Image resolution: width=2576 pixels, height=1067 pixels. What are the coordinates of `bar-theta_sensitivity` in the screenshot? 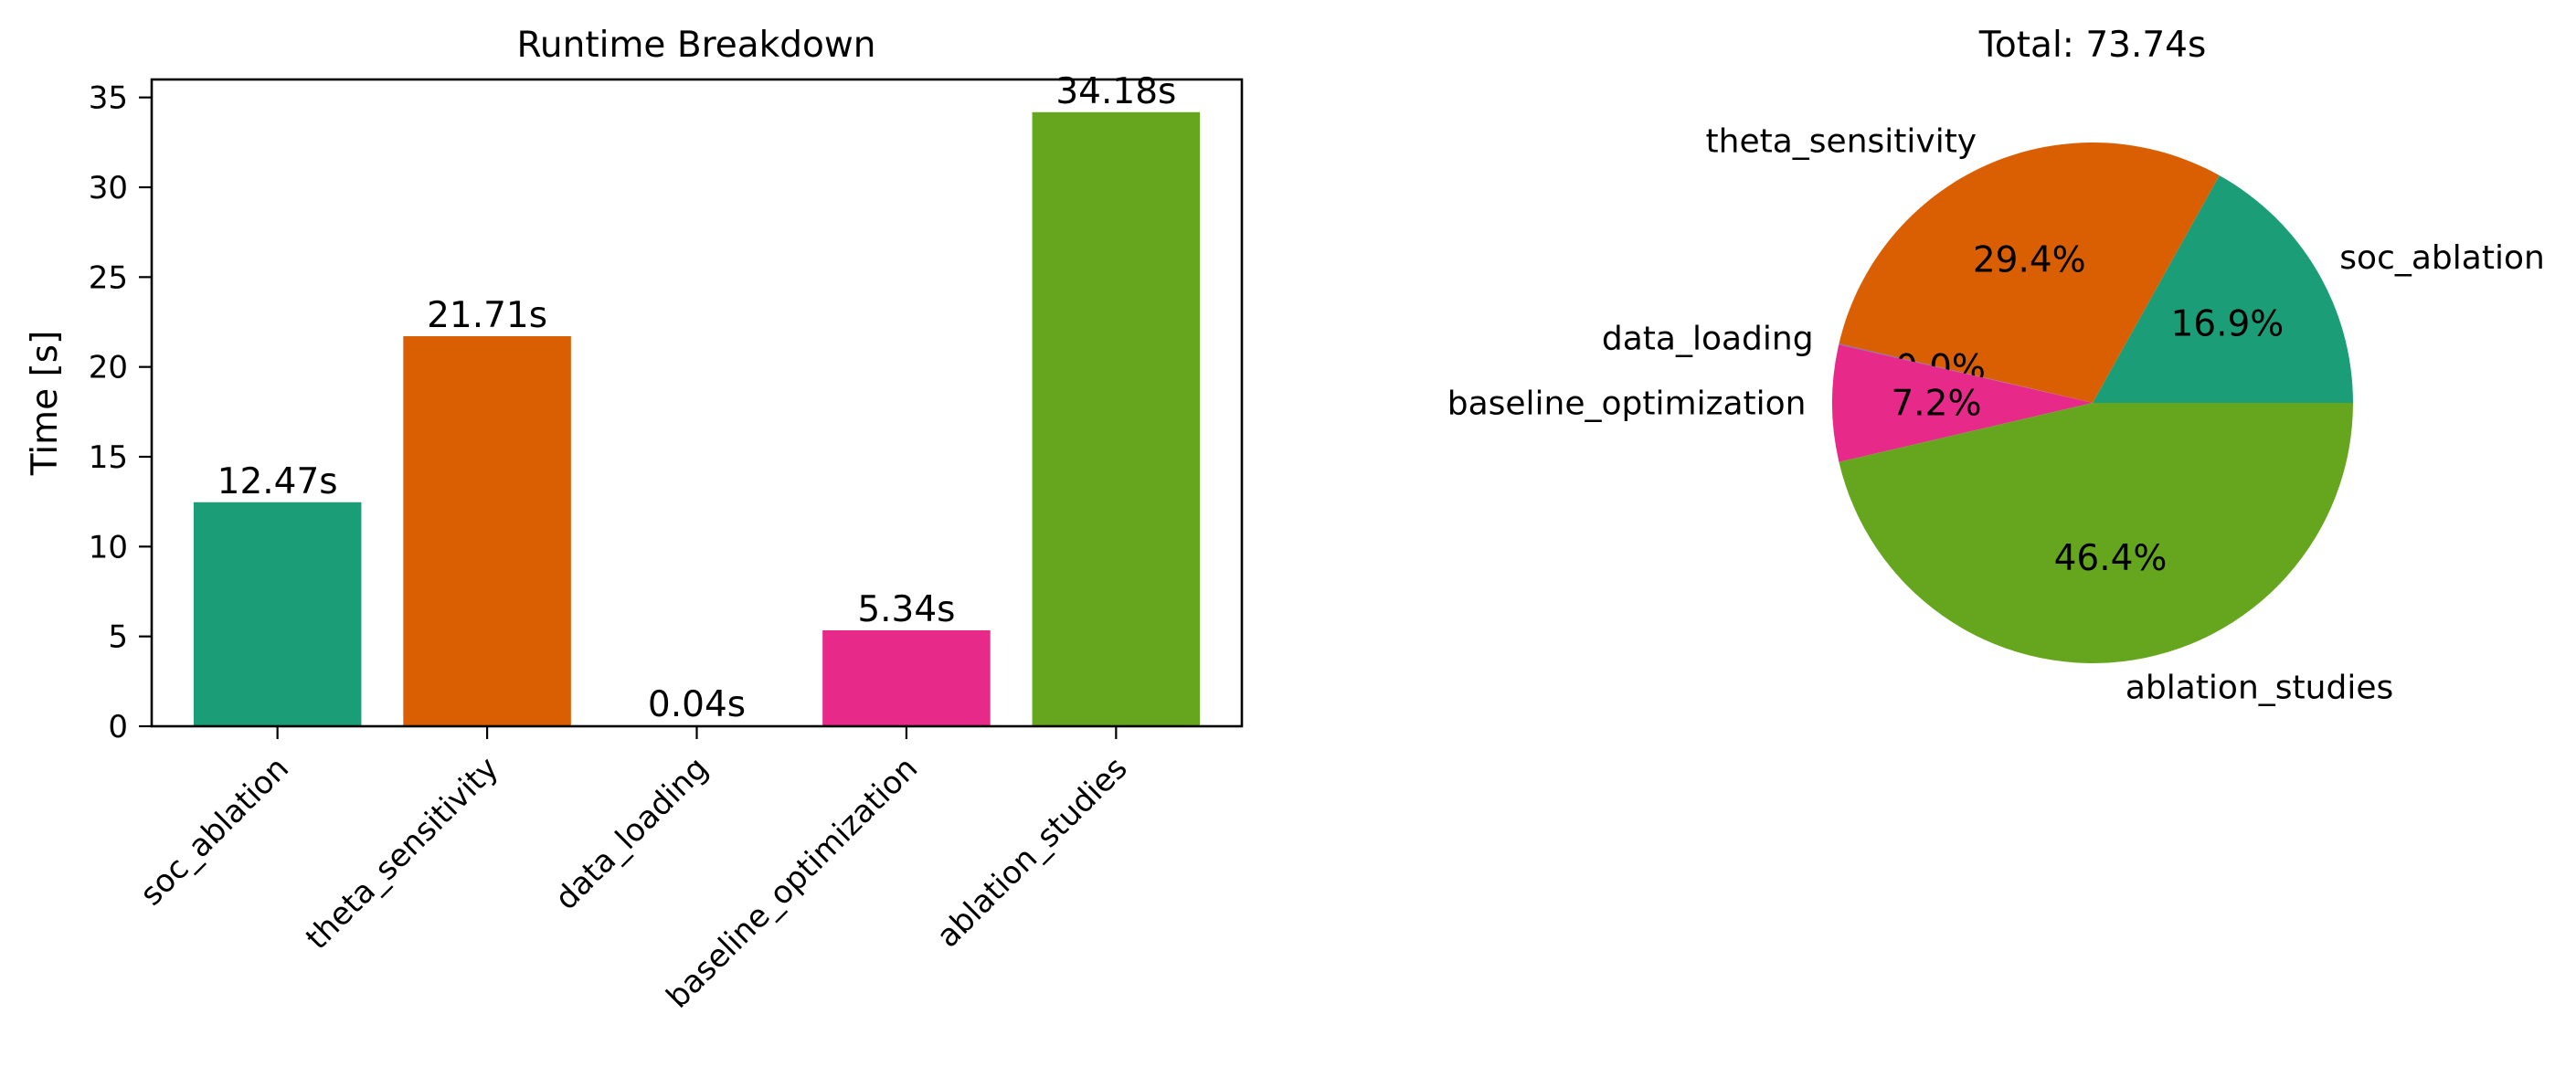 It's located at (487, 531).